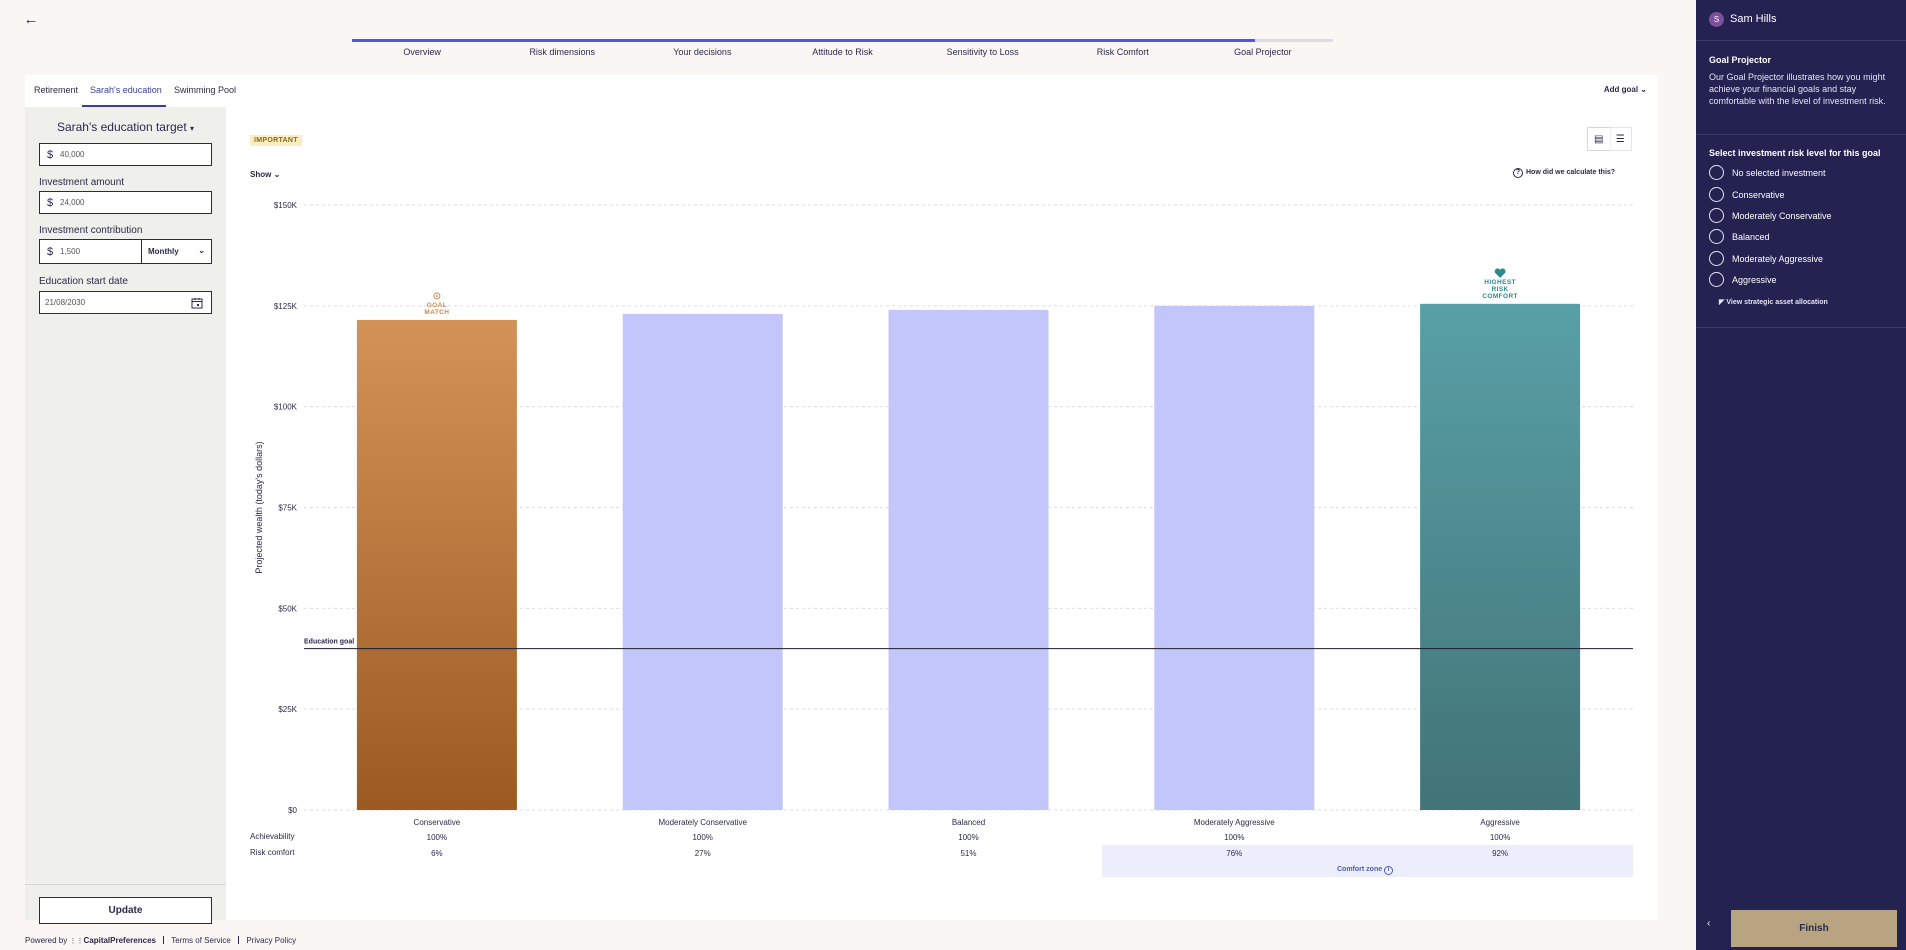 Image resolution: width=1906 pixels, height=950 pixels. I want to click on side-divider, so click(1801, 134).